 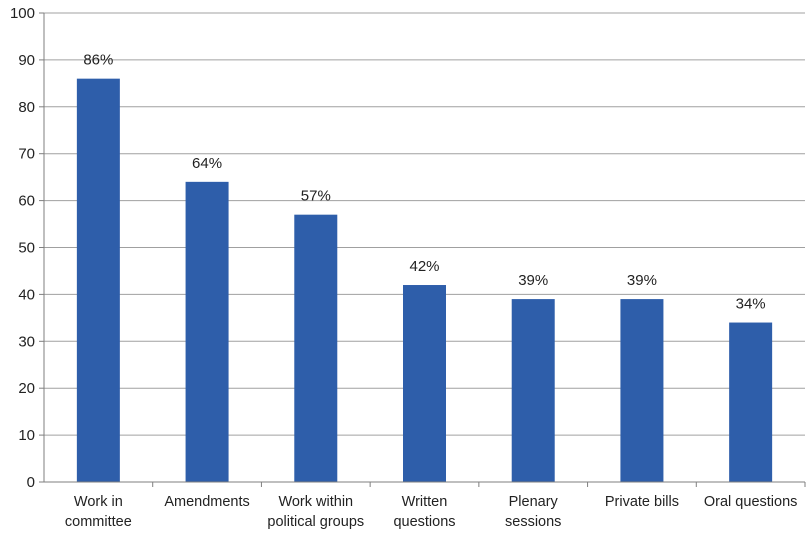 I want to click on data-label: 64%, so click(x=207, y=163).